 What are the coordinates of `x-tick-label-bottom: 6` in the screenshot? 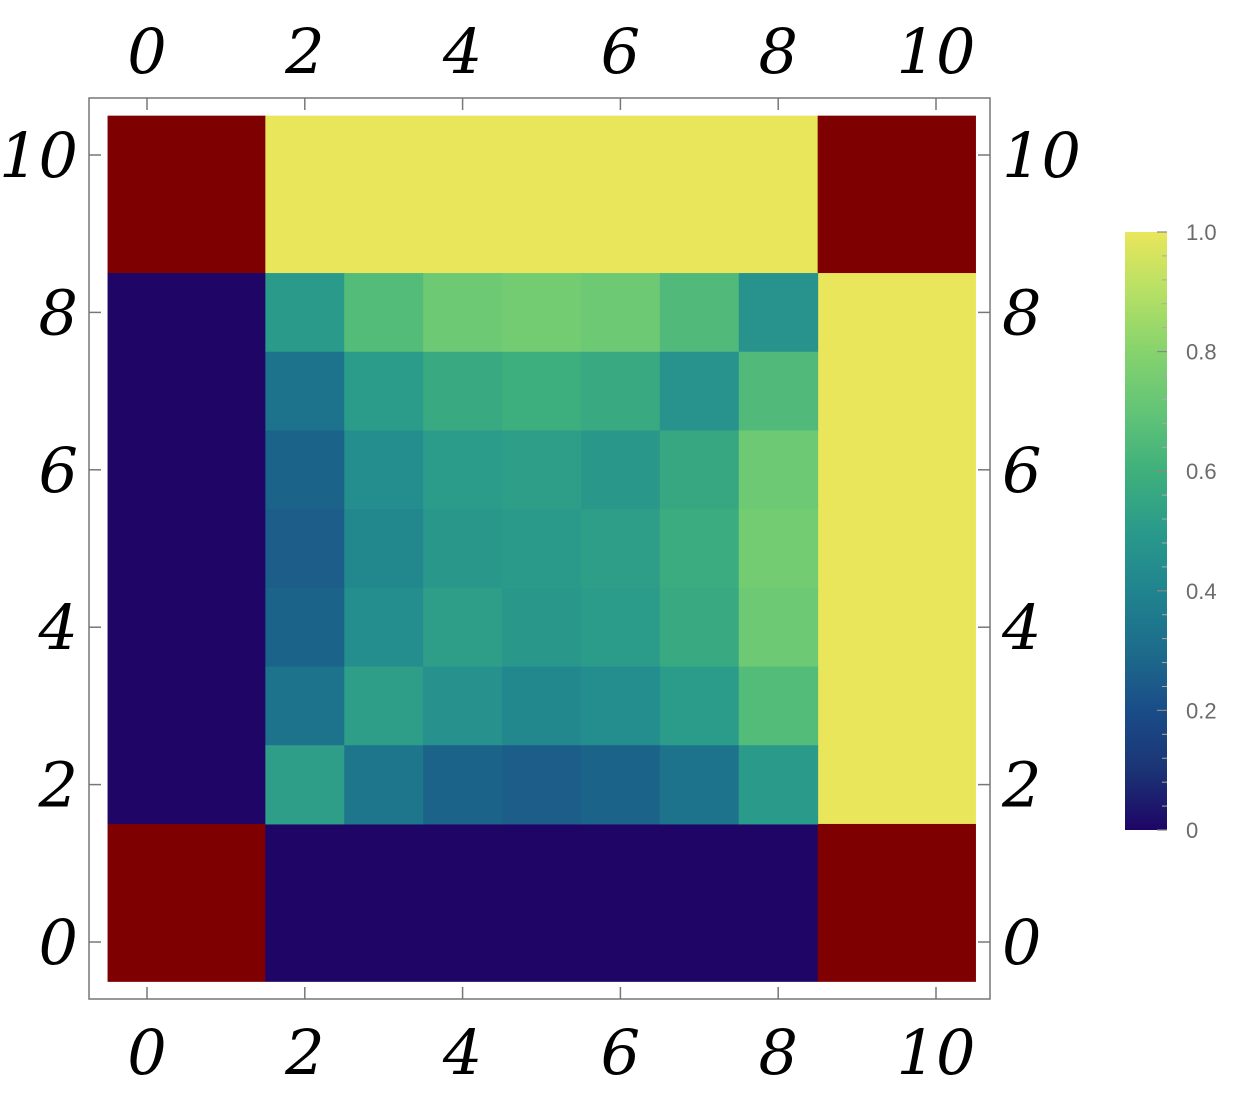 It's located at (620, 1052).